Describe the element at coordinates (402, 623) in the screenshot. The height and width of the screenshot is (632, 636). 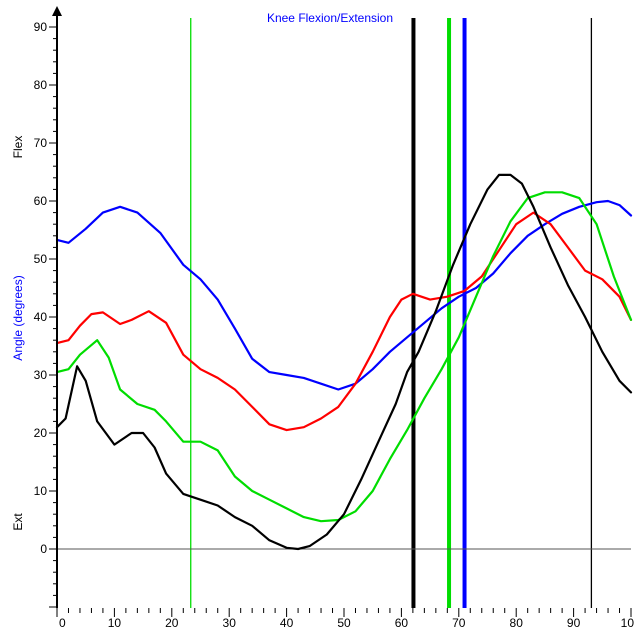
I see `x-tick-label: 60` at that location.